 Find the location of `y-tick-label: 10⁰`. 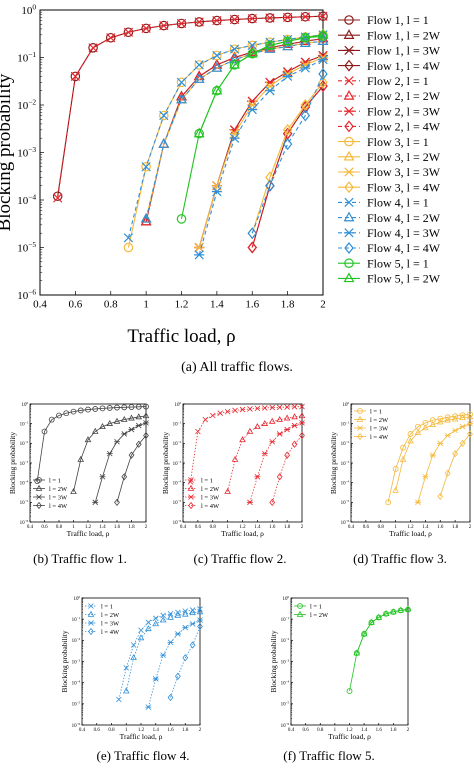

y-tick-label: 10⁰ is located at coordinates (346, 404).